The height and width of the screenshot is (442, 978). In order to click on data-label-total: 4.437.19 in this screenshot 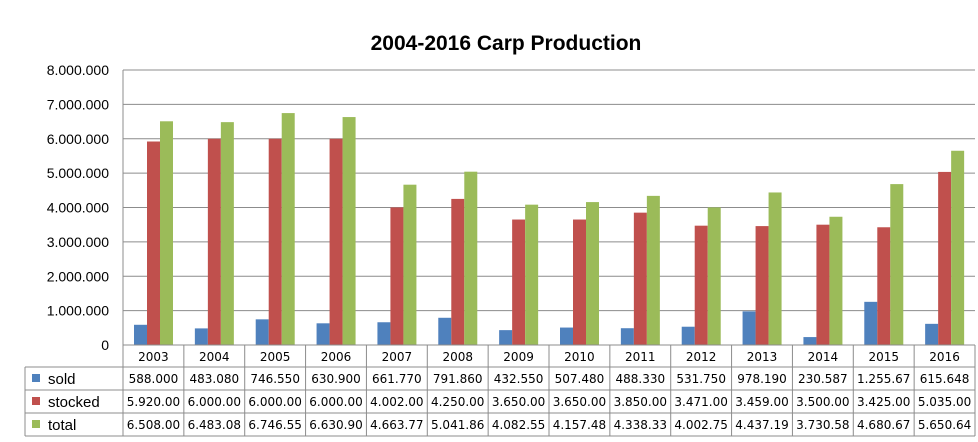, I will do `click(761, 425)`.